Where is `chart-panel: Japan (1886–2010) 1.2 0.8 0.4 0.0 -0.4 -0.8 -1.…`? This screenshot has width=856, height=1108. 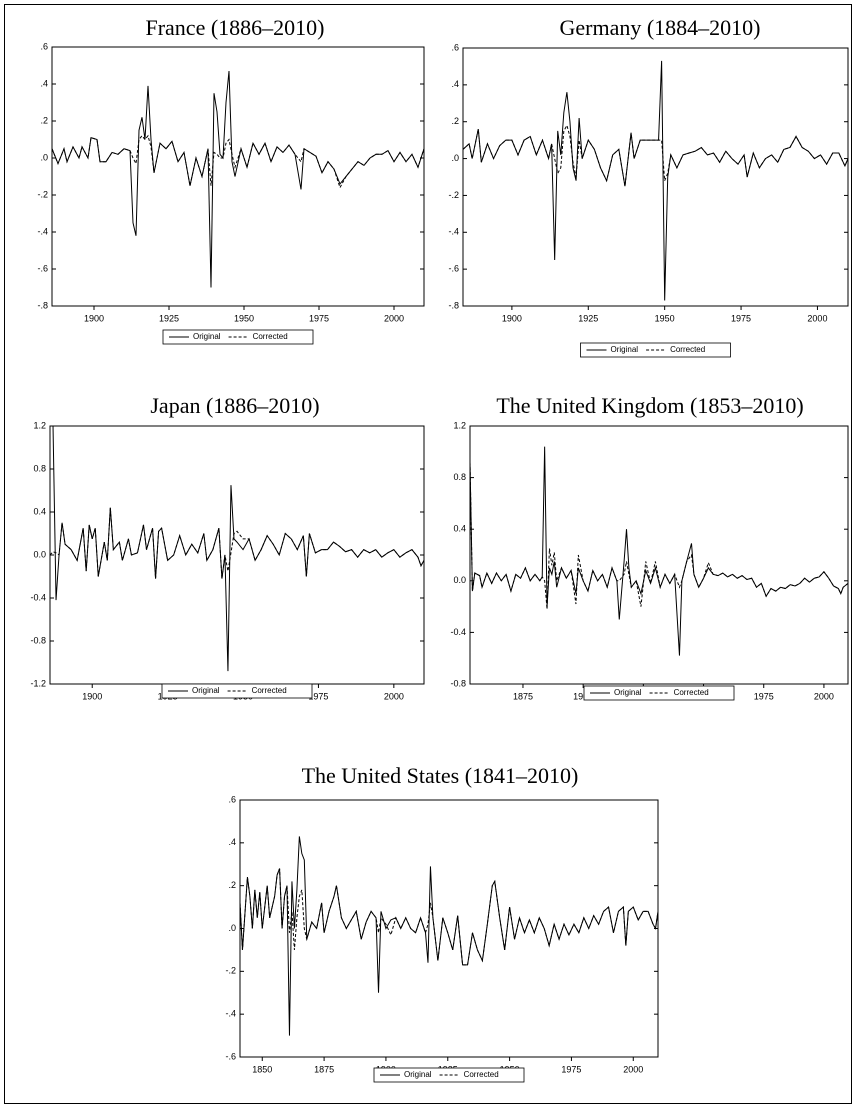 chart-panel: Japan (1886–2010) 1.2 0.8 0.4 0.0 -0.4 -0.8 -1.… is located at coordinates (227, 547).